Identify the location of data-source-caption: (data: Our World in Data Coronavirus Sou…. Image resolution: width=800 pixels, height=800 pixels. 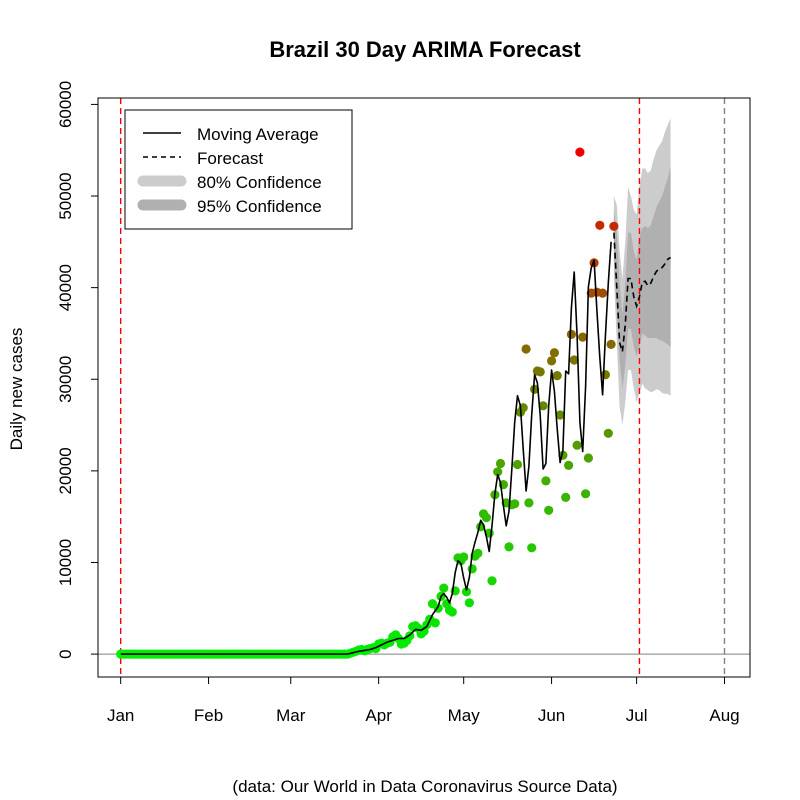
(424, 786).